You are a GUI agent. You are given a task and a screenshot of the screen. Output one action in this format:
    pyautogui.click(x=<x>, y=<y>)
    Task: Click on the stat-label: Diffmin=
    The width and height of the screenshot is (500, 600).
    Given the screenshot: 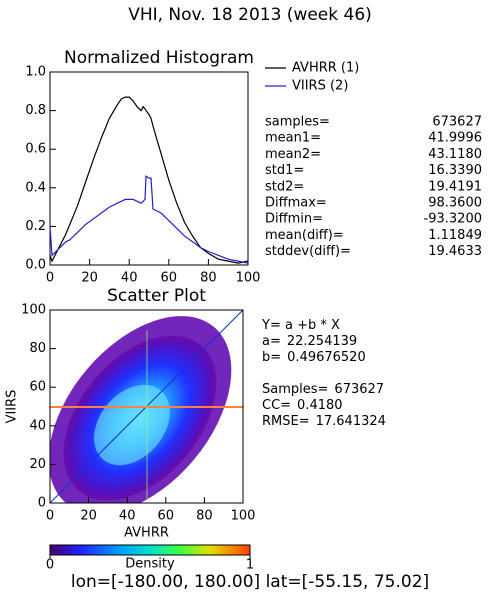 What is the action you would take?
    pyautogui.click(x=294, y=219)
    